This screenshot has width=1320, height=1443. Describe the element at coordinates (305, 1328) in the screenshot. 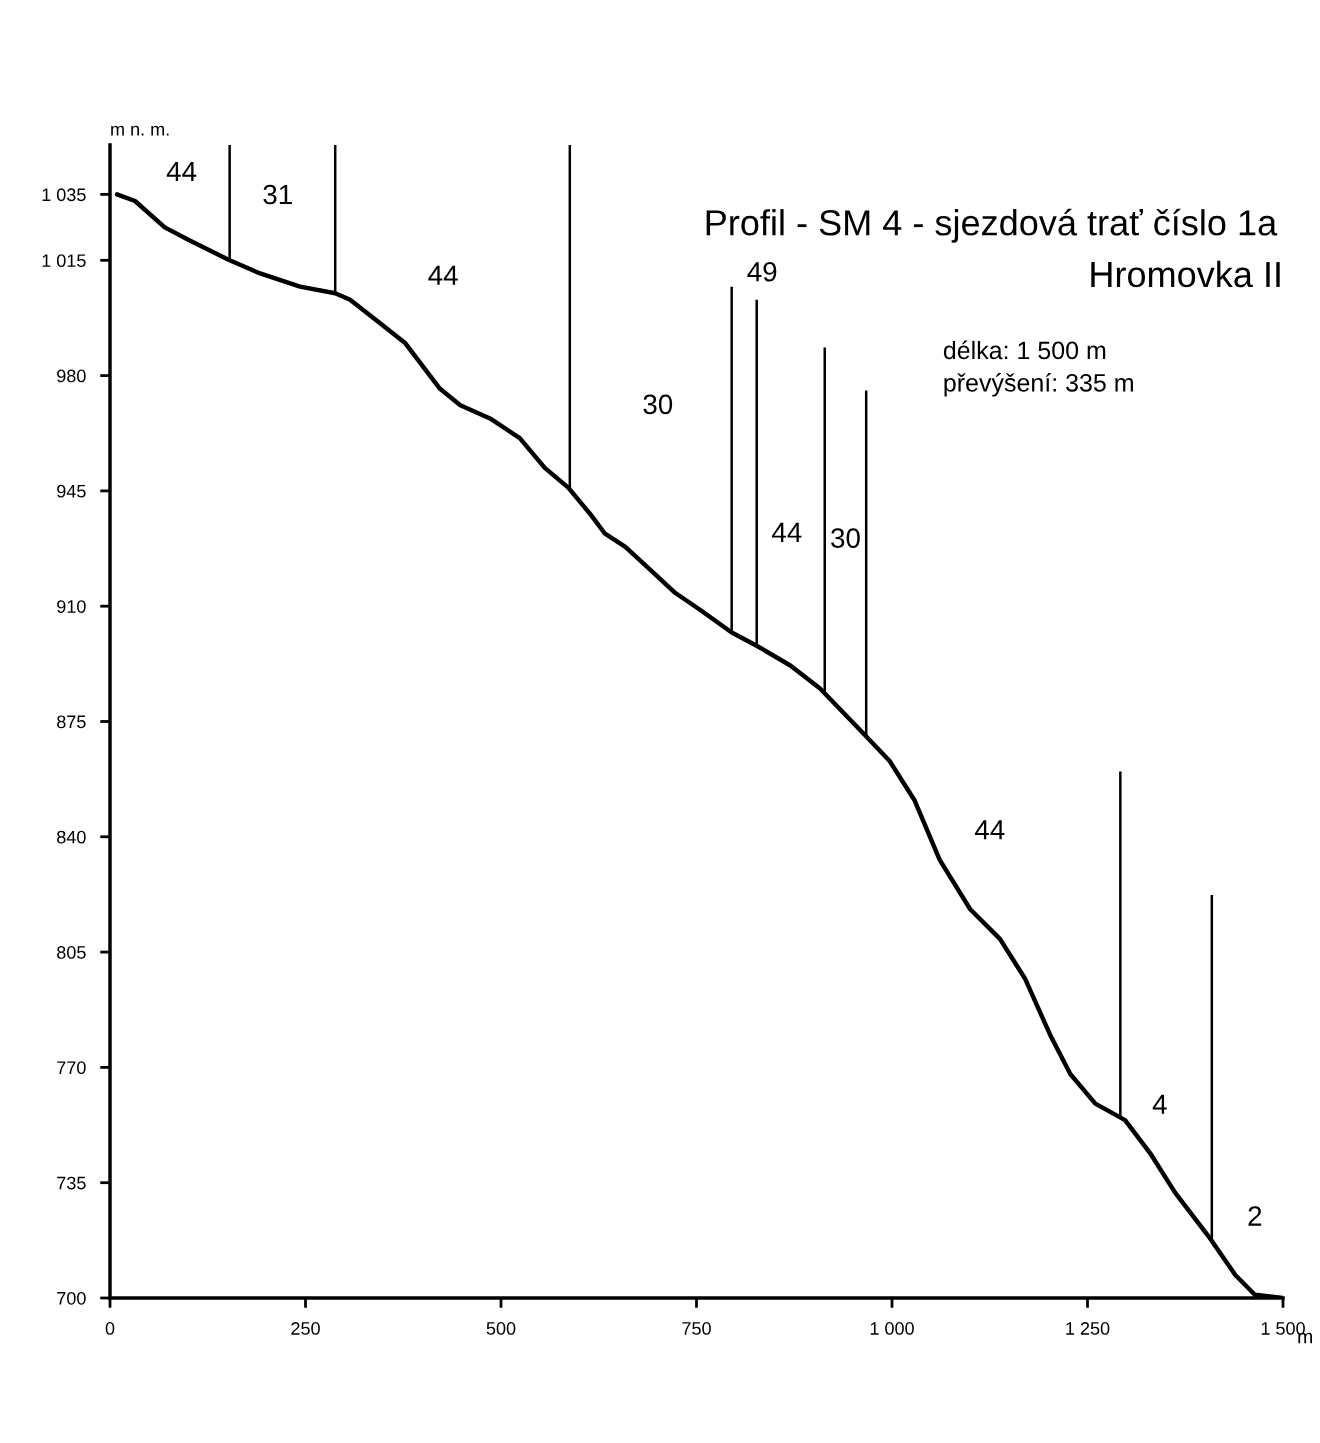

I see `x-tick-label: 250` at that location.